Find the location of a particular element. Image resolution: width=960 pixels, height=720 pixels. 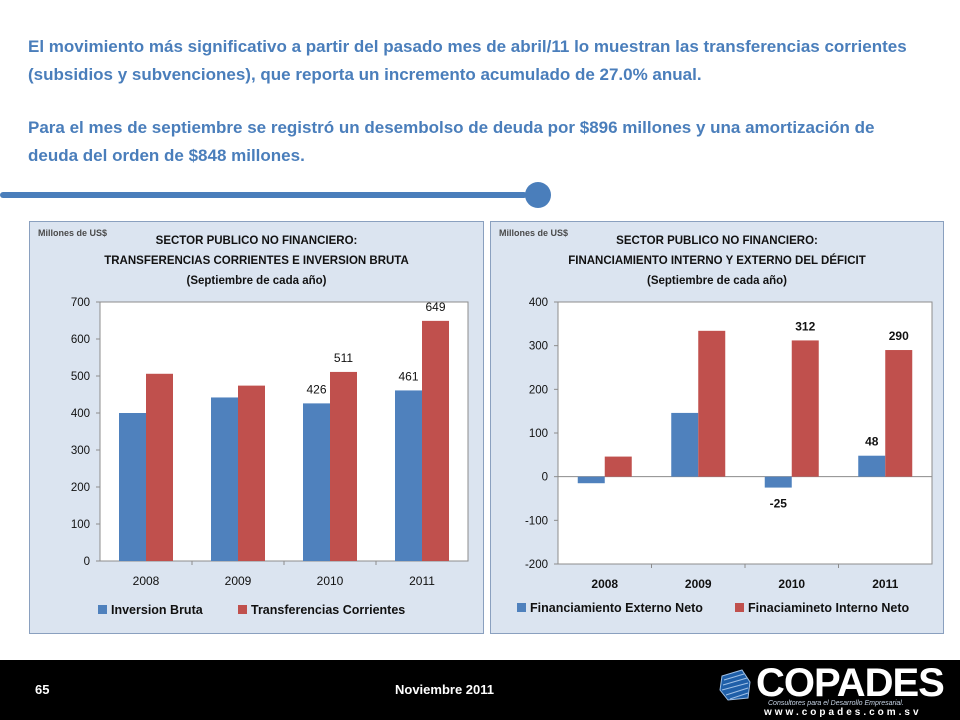

data-label: -25 is located at coordinates (779, 504).